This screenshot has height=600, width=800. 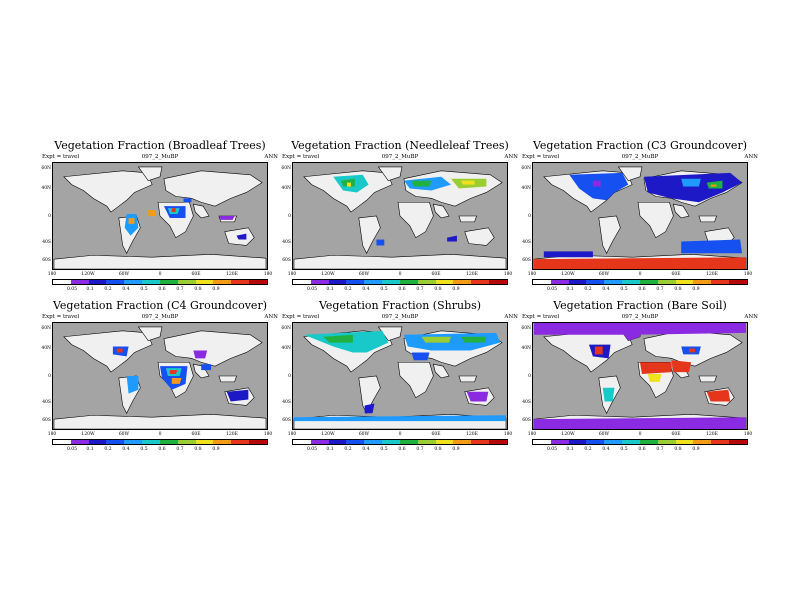 What do you see at coordinates (159, 305) in the screenshot?
I see `panel-title: Vegetation Fraction (C4 Groundcover)` at bounding box center [159, 305].